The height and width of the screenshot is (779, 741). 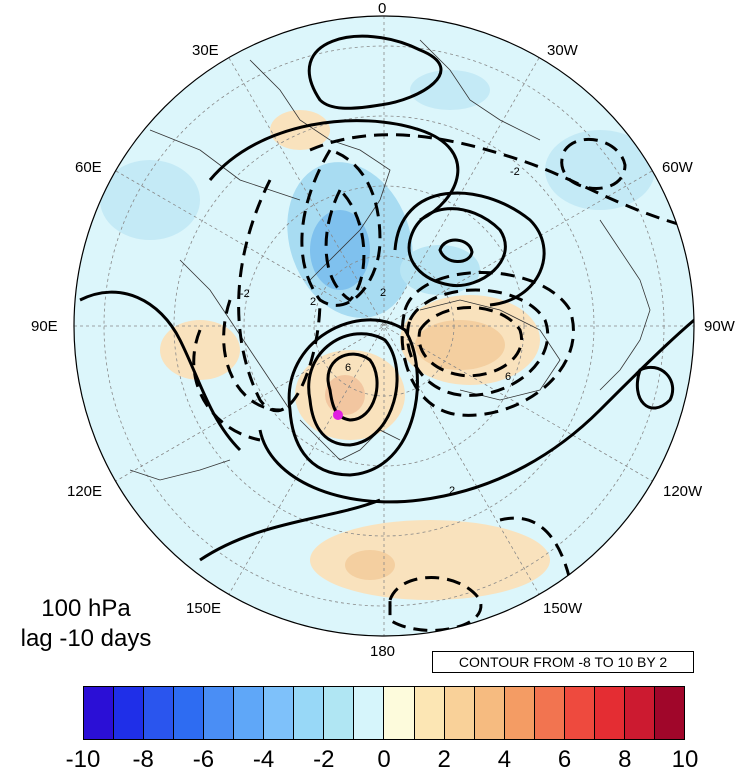 I want to click on colorbar-tick-label: 6, so click(x=564, y=759).